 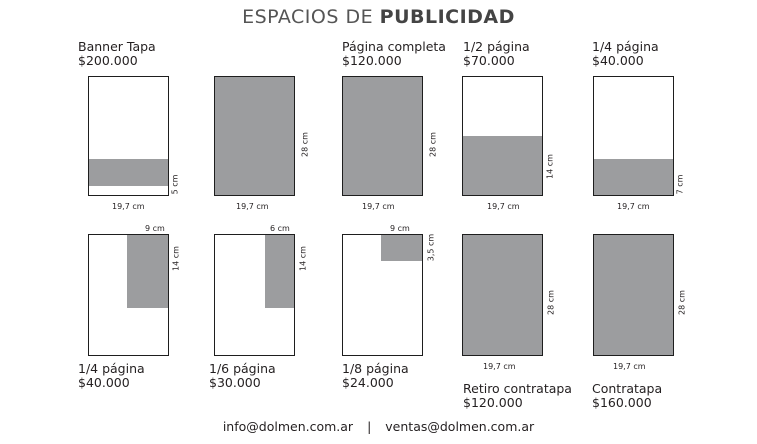 I want to click on ad-diagram-pagina-completa, so click(x=382, y=136).